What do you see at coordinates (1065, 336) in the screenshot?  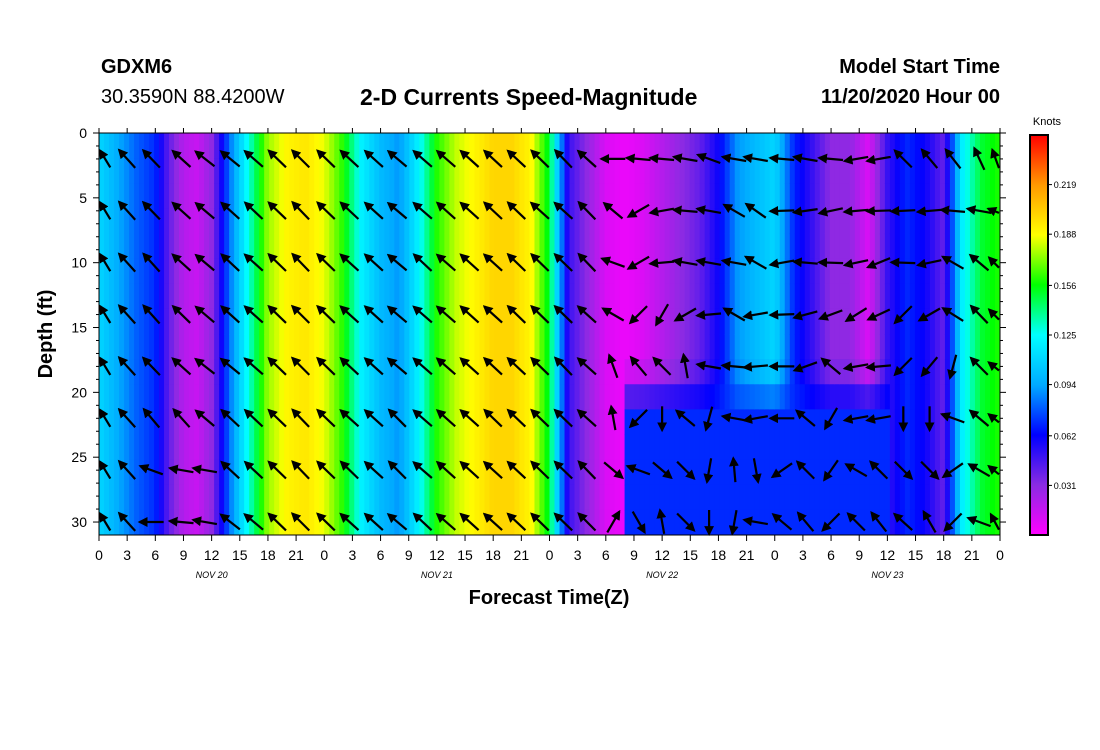 I see `colorbar-tick-label: 0.125` at bounding box center [1065, 336].